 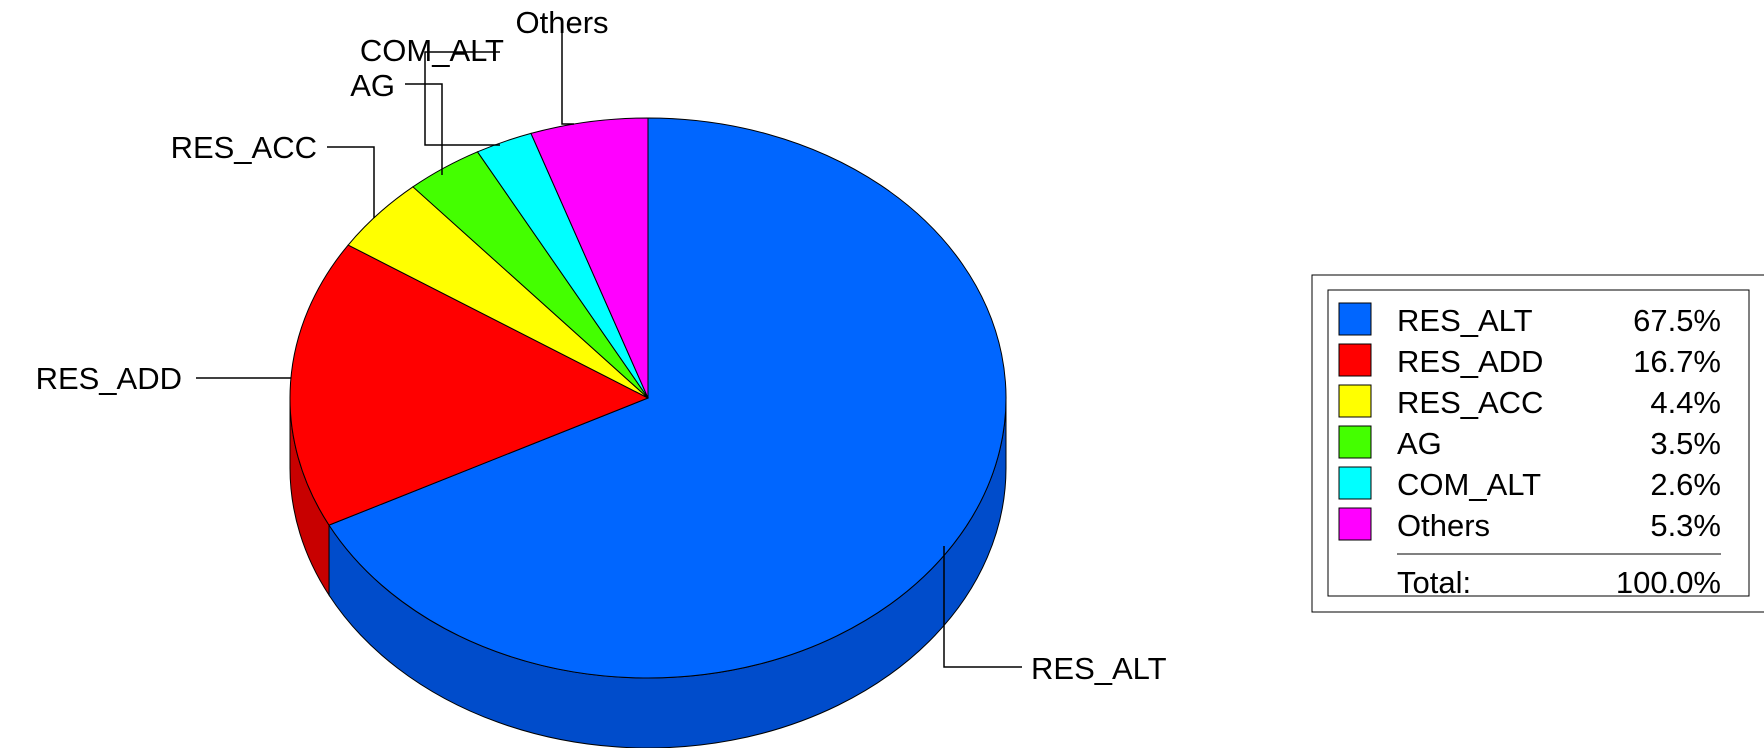 I want to click on legend-value-com-alt: 2.6%, so click(x=1685, y=484).